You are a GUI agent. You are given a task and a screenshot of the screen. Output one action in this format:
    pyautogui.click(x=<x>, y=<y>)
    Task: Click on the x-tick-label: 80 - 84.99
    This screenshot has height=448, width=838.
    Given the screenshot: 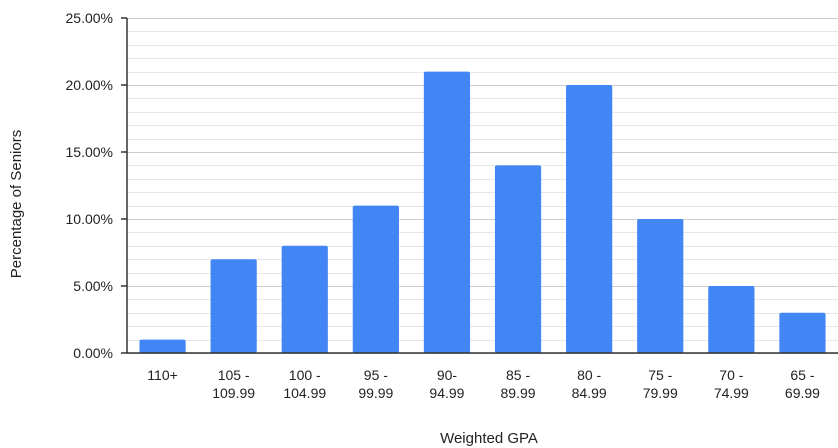 What is the action you would take?
    pyautogui.click(x=589, y=384)
    